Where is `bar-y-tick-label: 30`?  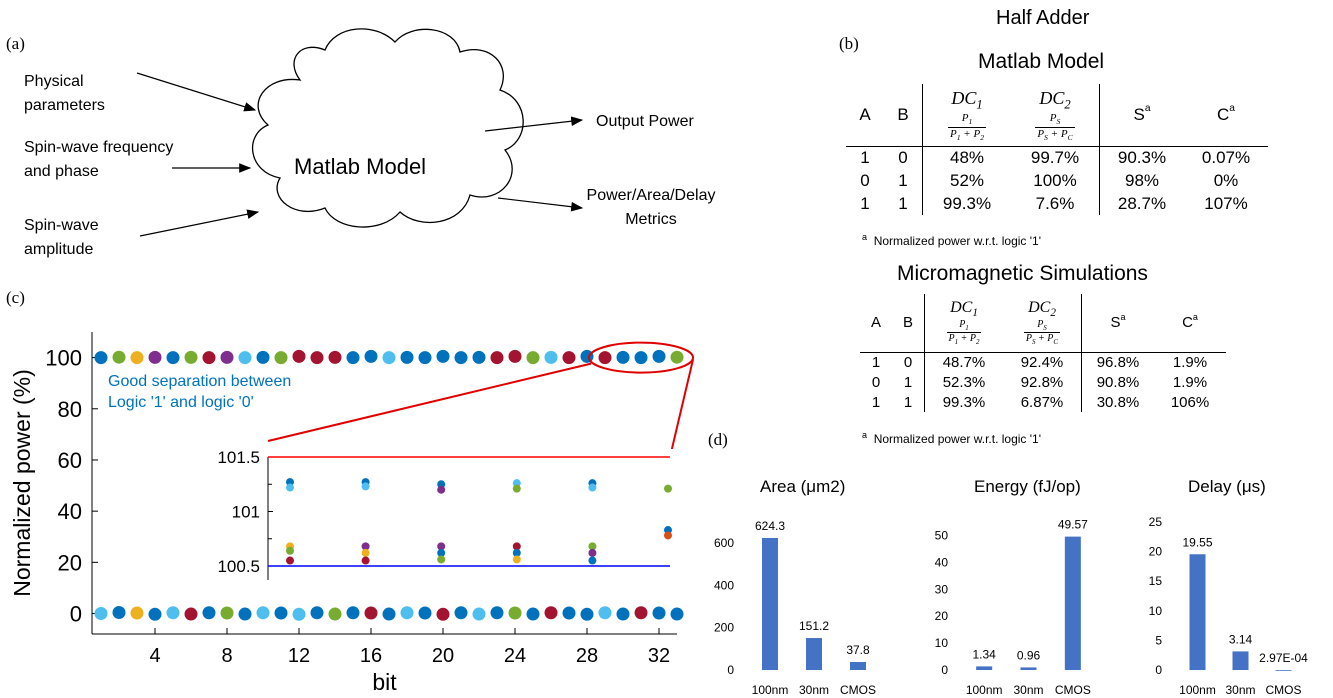 bar-y-tick-label: 30 is located at coordinates (942, 589).